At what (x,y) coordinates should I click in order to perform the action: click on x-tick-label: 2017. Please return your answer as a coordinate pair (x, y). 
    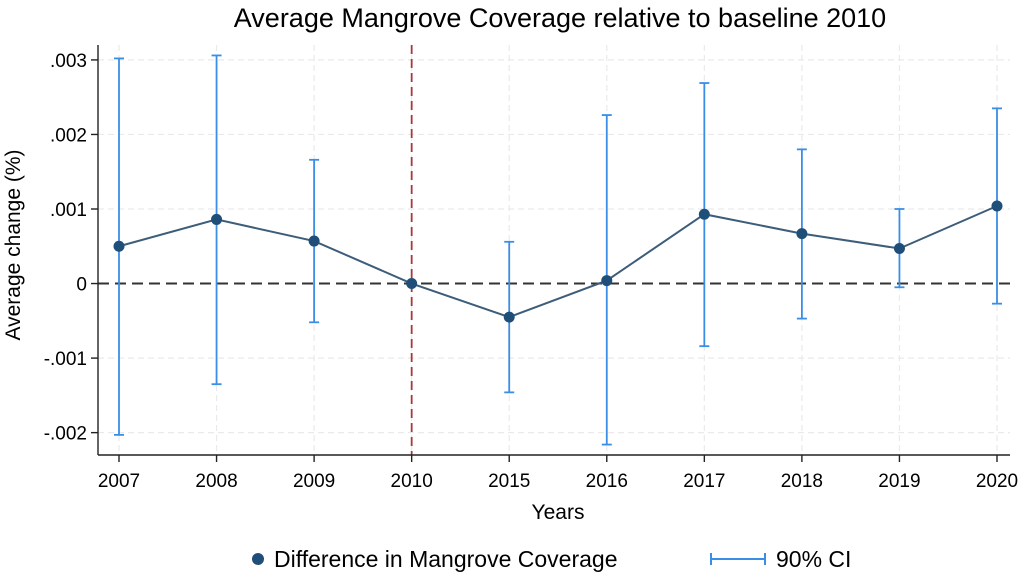
    Looking at the image, I should click on (704, 481).